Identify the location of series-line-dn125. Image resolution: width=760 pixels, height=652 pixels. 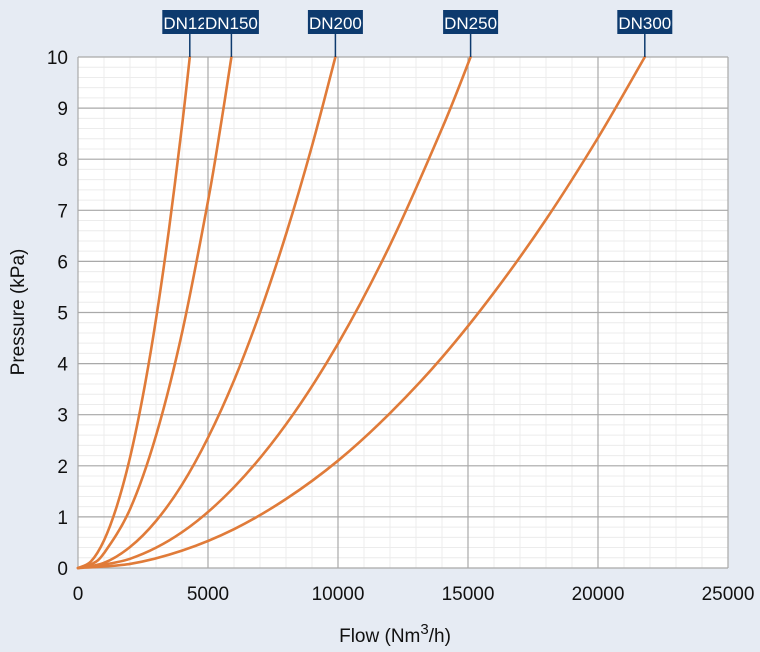
(134, 312).